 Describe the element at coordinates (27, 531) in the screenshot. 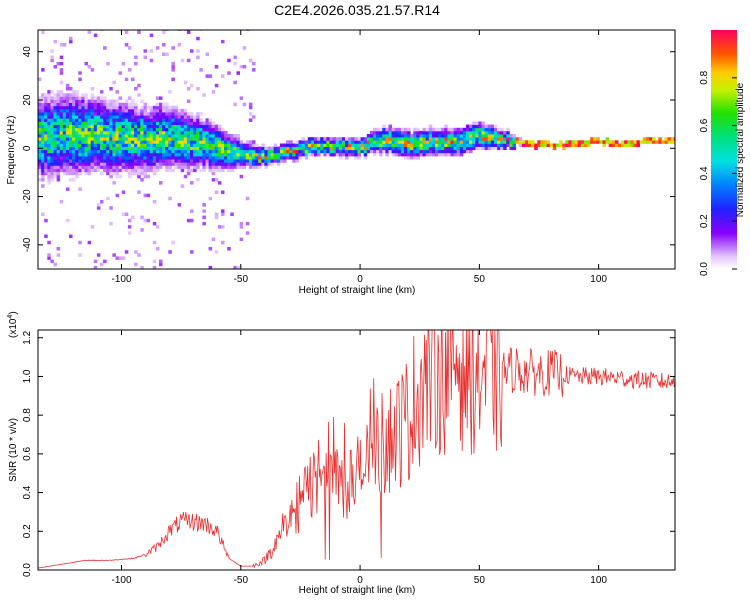

I see `snr-y-tick-label: 0.2` at that location.